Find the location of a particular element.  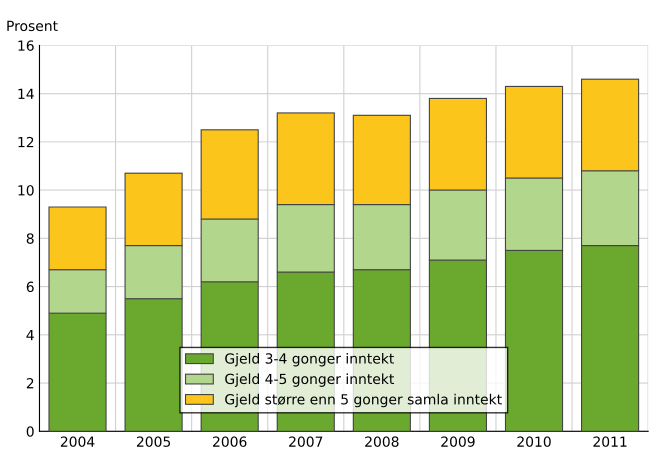

y-tick-label: 2 is located at coordinates (30, 383).